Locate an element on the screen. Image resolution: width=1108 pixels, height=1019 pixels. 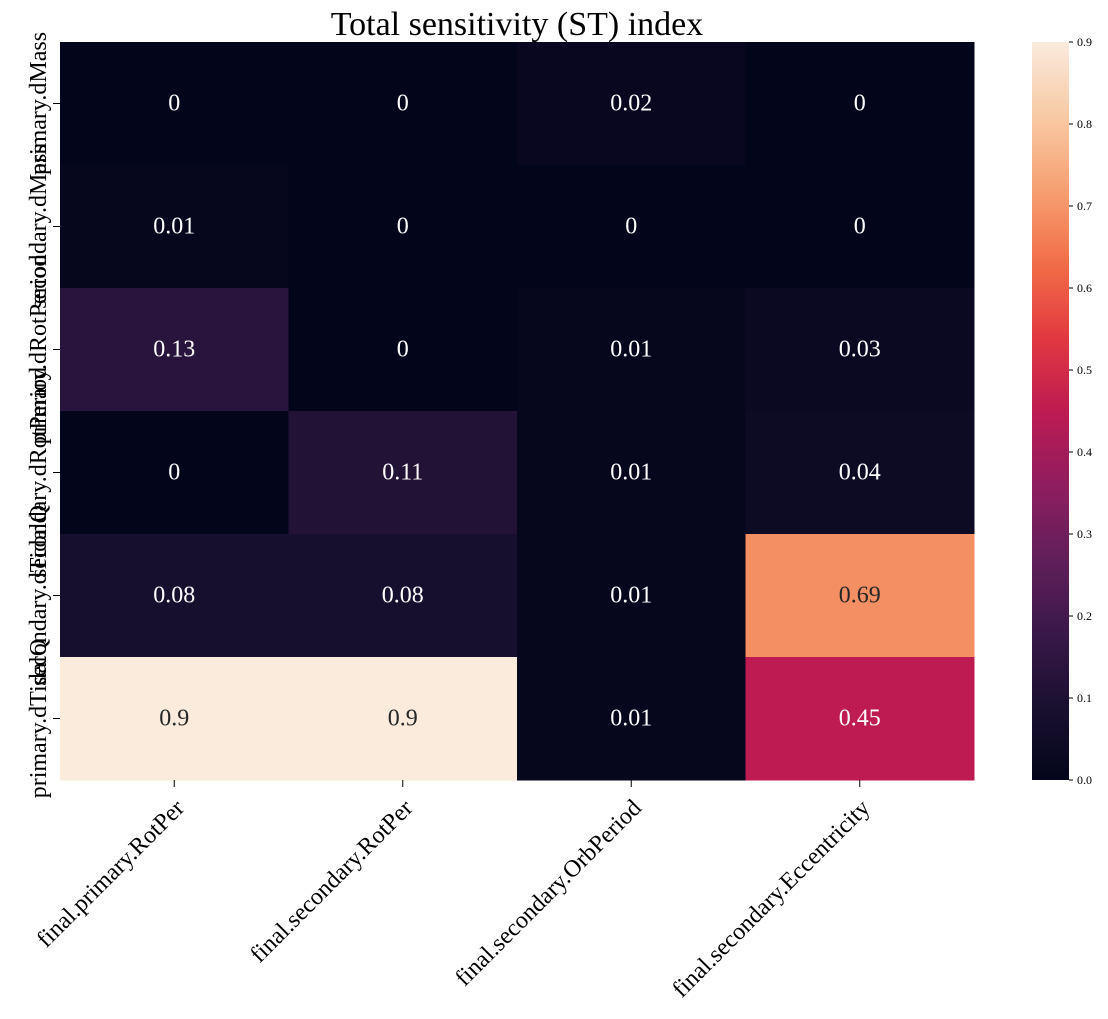
cell-value-label: 0.11 is located at coordinates (402, 473).